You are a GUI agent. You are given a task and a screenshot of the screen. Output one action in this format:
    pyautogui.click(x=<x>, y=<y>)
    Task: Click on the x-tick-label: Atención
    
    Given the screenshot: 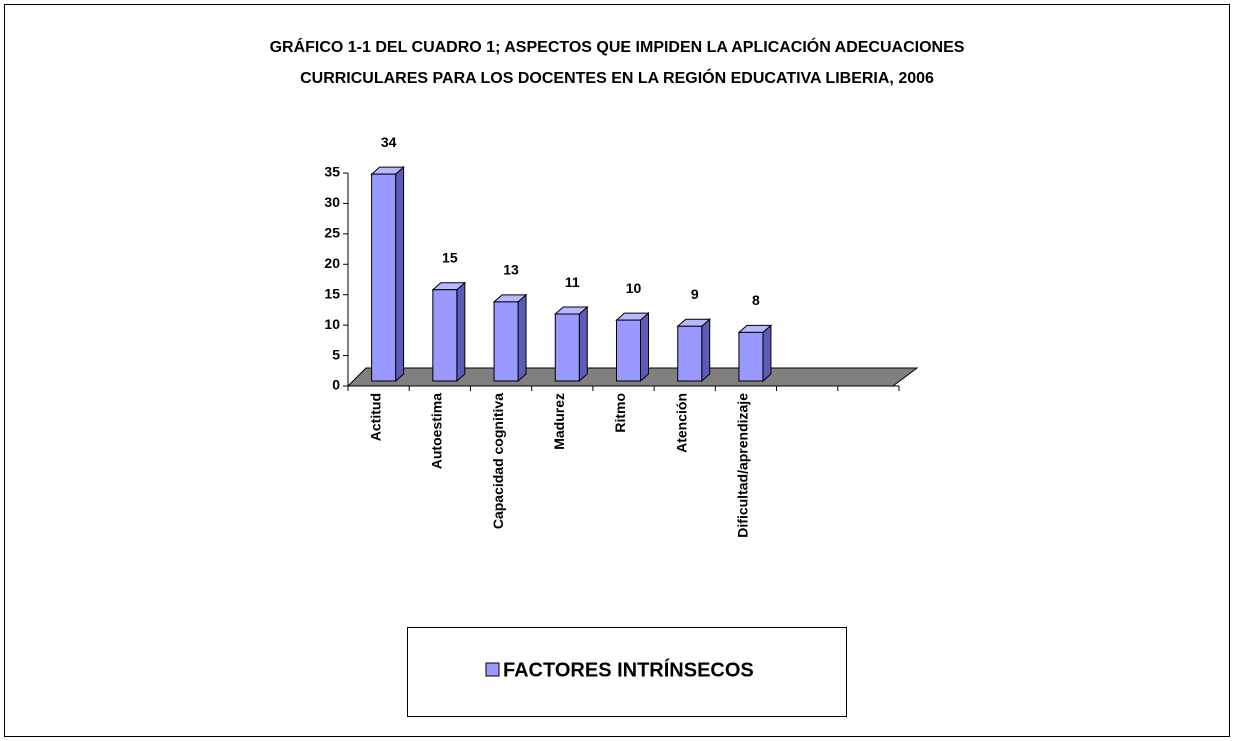 What is the action you would take?
    pyautogui.click(x=681, y=423)
    